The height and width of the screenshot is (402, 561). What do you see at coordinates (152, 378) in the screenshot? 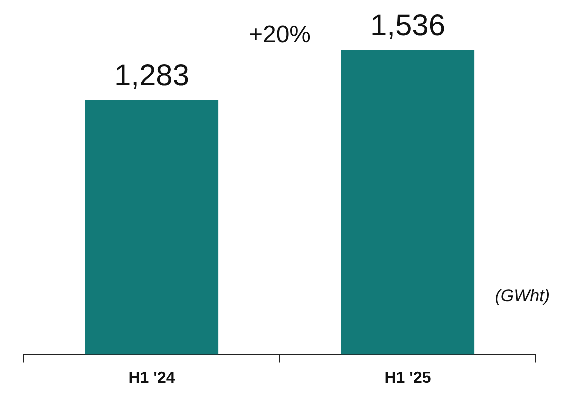
I see `x-tick-label: H1 '24` at bounding box center [152, 378].